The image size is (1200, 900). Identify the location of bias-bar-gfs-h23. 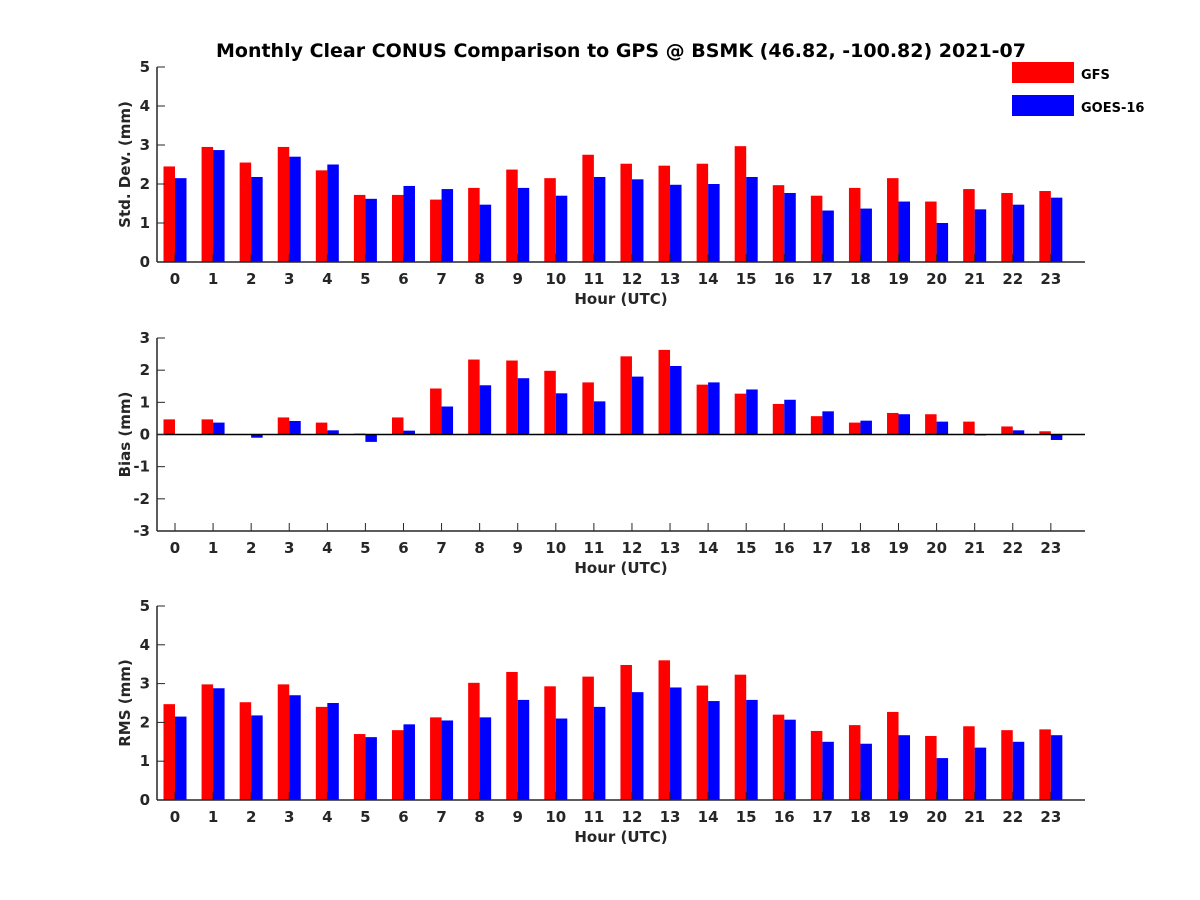
(1045, 433).